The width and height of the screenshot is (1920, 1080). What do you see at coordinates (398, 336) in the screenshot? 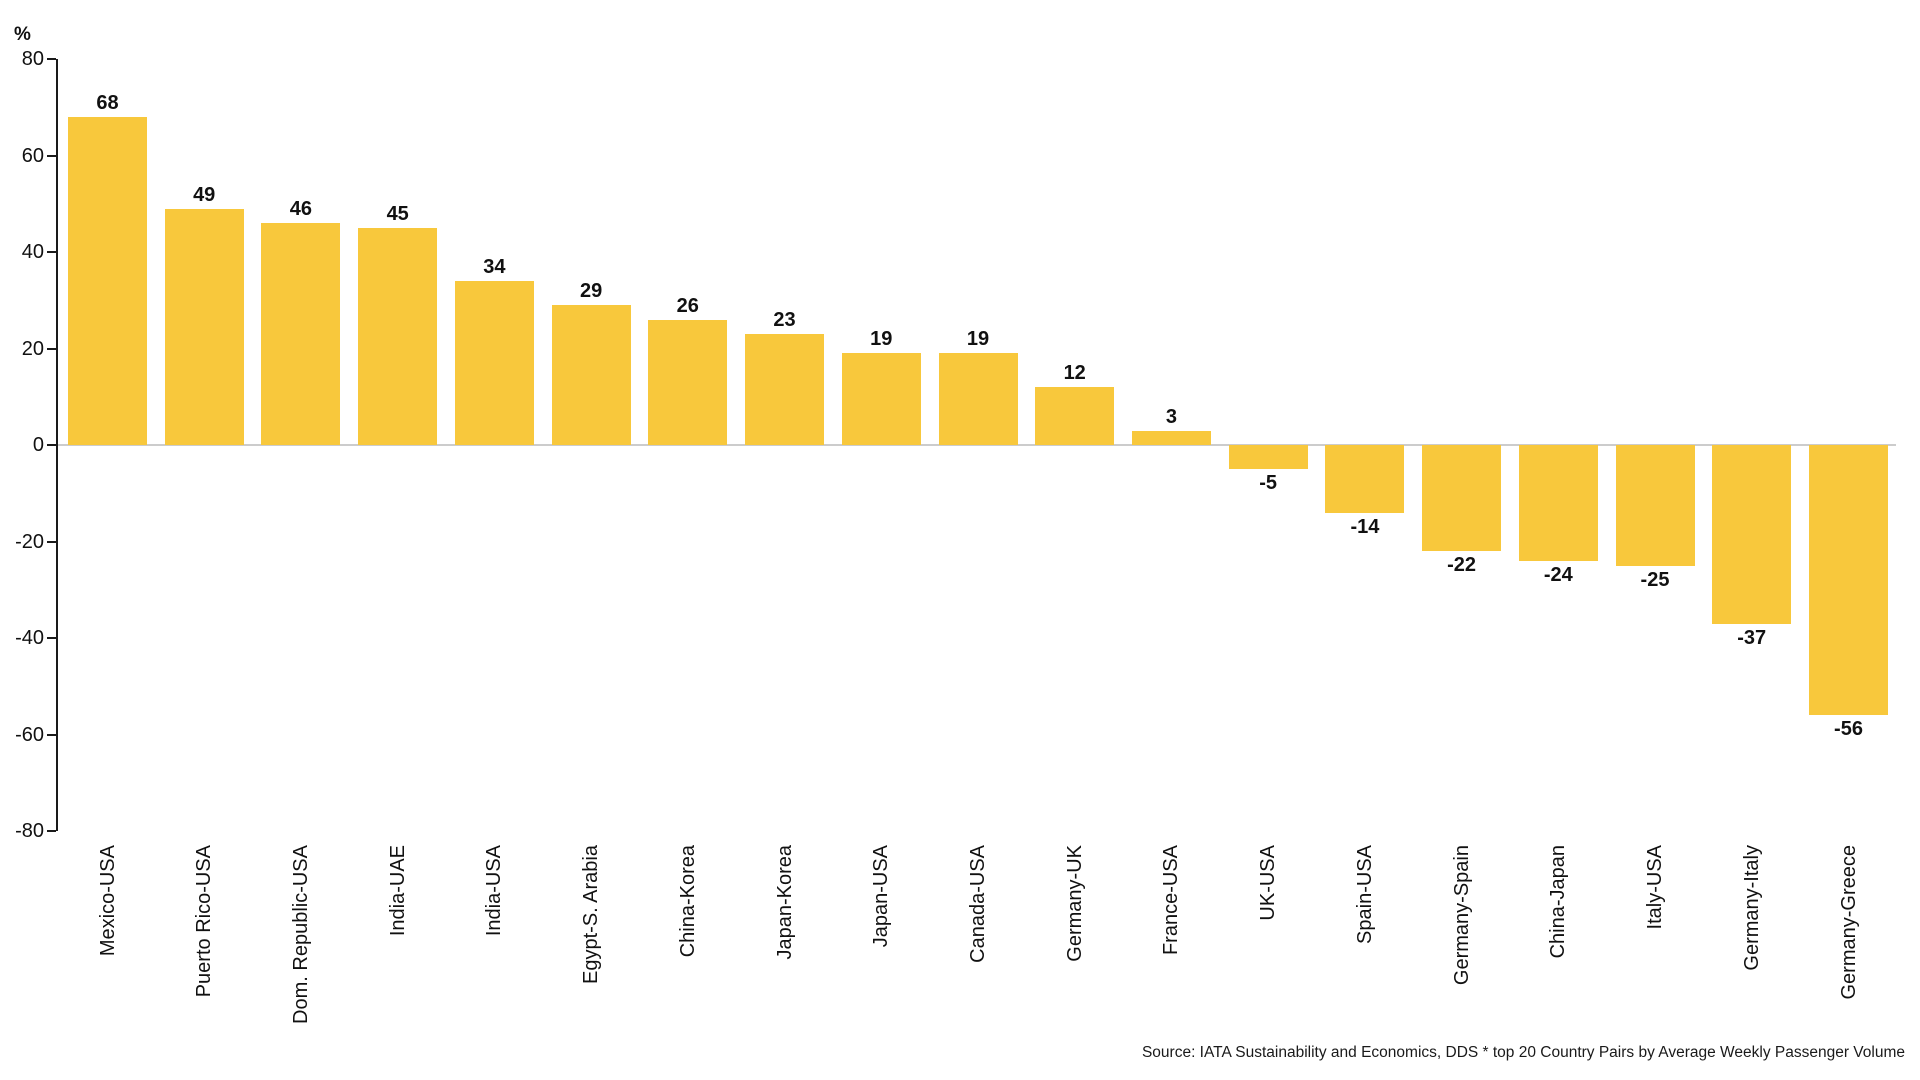
I see `bar-india-uae` at bounding box center [398, 336].